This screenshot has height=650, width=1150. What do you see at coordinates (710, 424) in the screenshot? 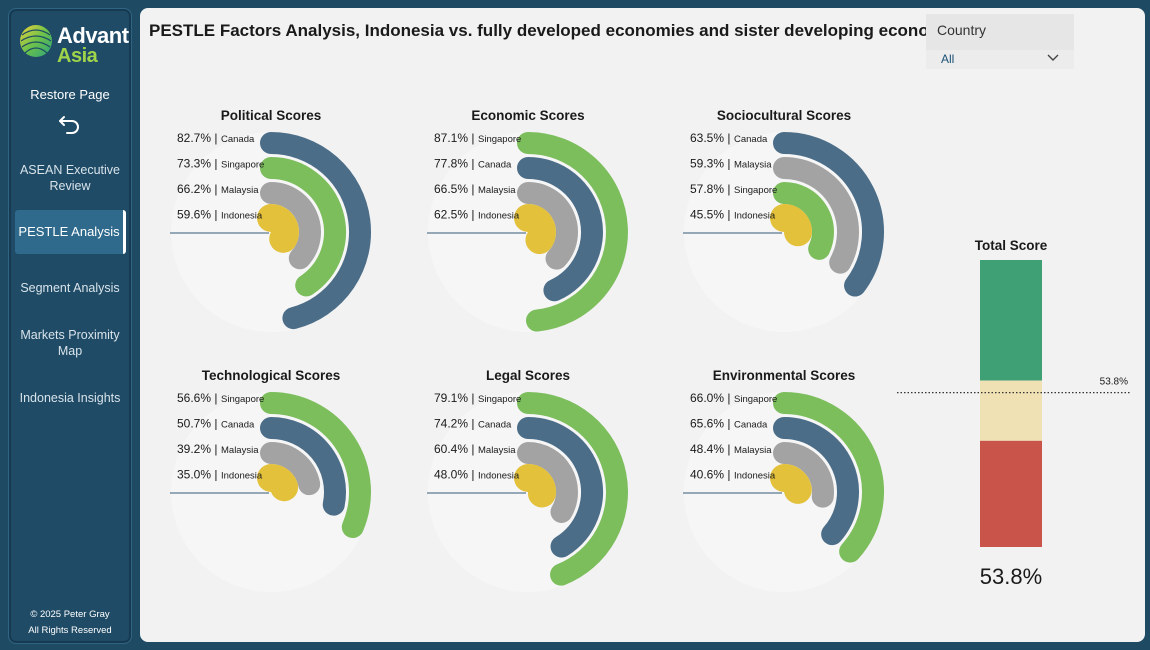
I see `value-label-canada: 65.6% |` at bounding box center [710, 424].